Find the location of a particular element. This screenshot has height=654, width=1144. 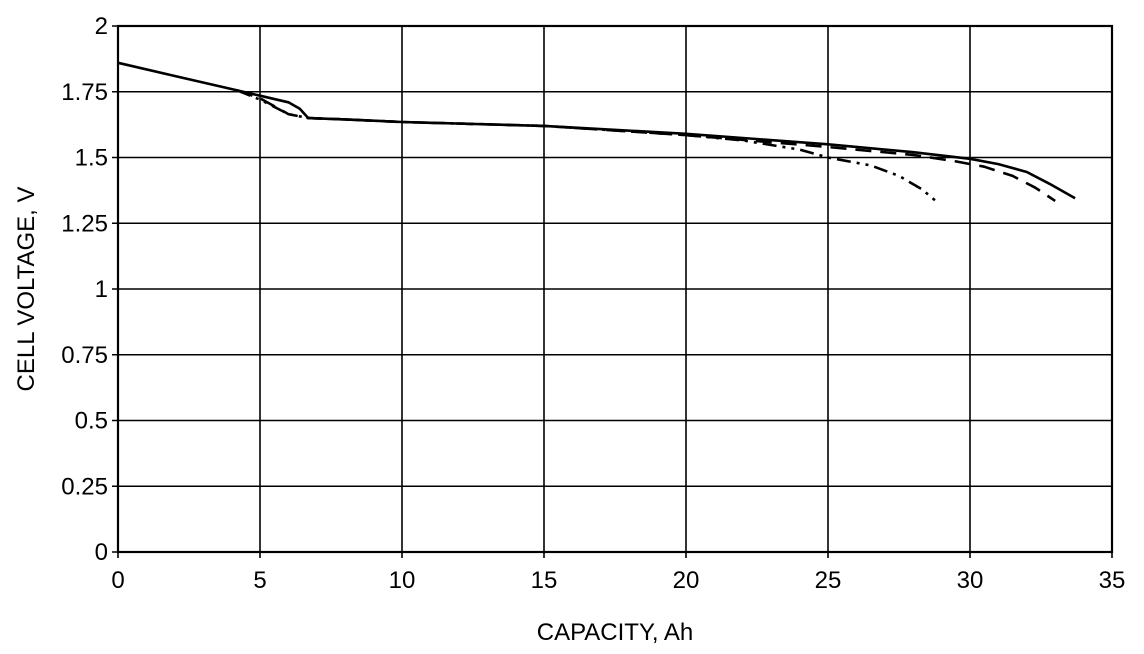

y-tick-2: 2 is located at coordinates (101, 26).